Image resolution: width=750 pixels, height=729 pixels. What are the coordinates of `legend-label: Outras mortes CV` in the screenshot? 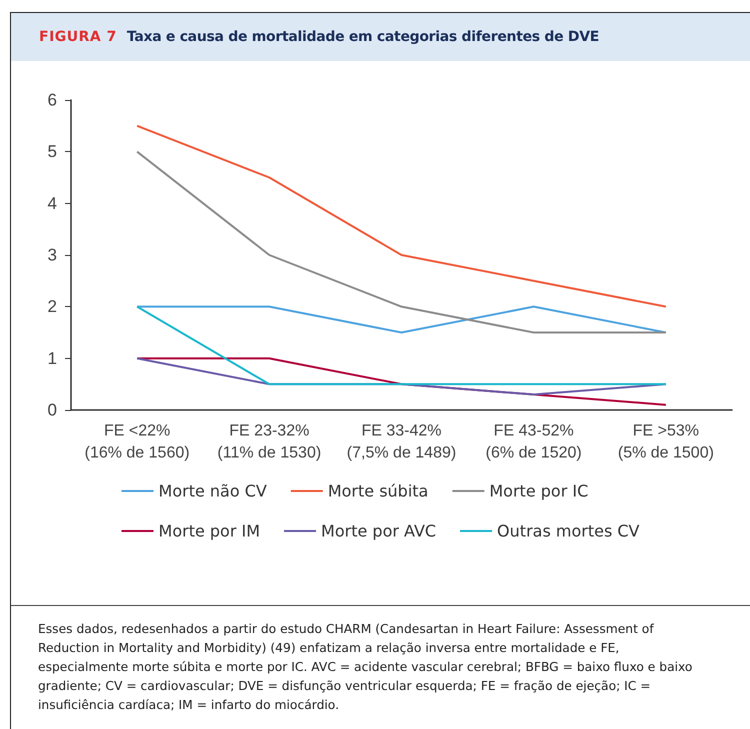 It's located at (568, 531).